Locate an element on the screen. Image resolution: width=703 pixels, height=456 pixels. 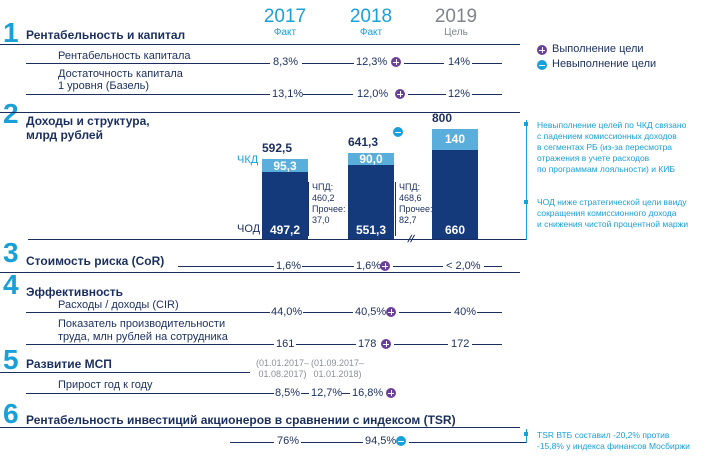
series-label-chkd: ЧКД is located at coordinates (248, 160).